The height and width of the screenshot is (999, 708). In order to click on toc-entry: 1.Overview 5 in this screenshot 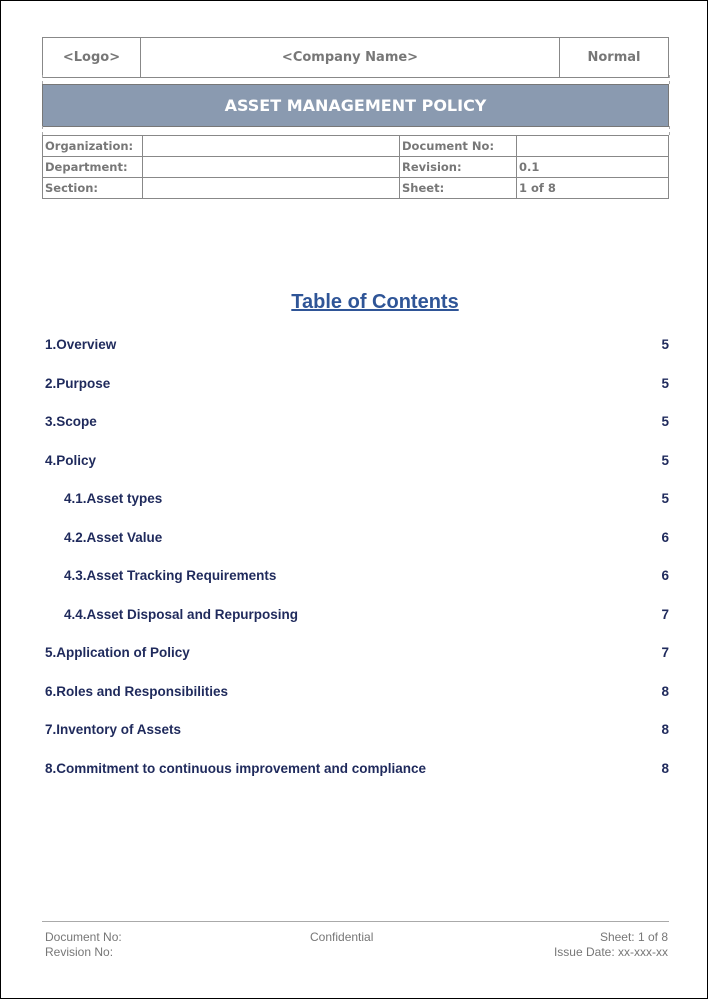, I will do `click(357, 344)`.